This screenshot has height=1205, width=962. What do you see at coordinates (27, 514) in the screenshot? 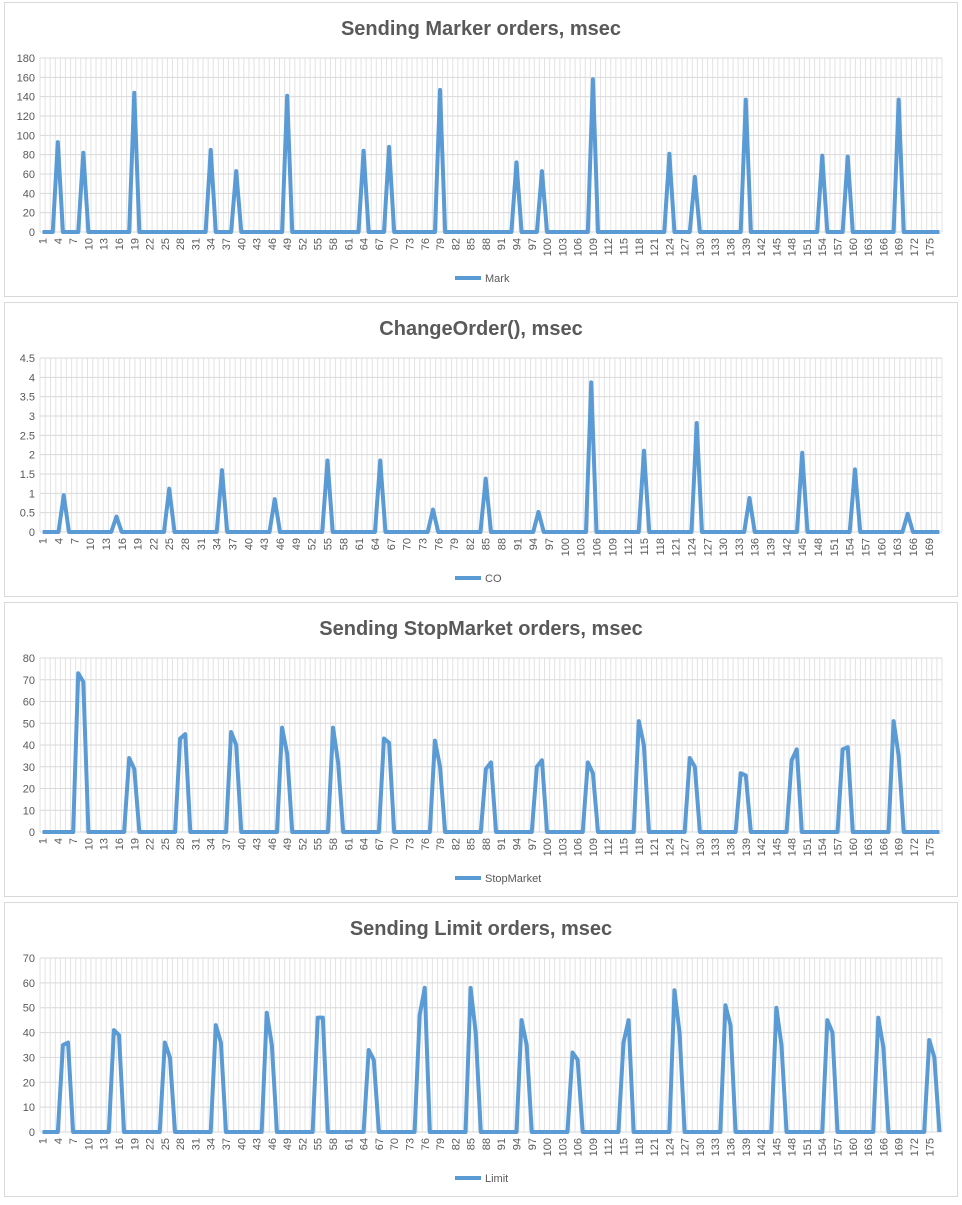
I see `y-tick-label: 0.5` at bounding box center [27, 514].